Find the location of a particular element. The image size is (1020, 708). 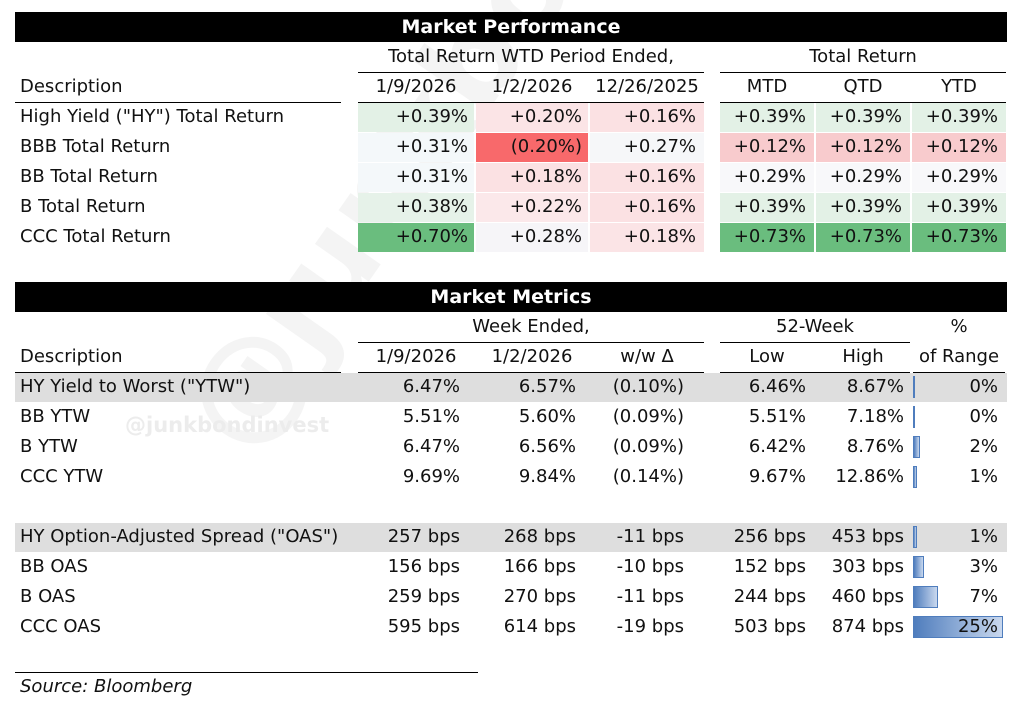

performance-column-header: 1/2/2026 is located at coordinates (532, 86).